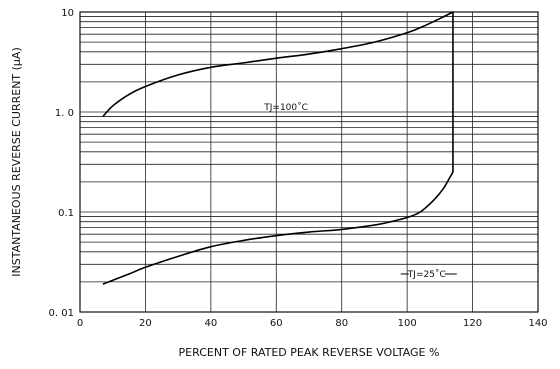 The image size is (560, 369). What do you see at coordinates (472, 323) in the screenshot?
I see `x-tick-label: 120` at bounding box center [472, 323].